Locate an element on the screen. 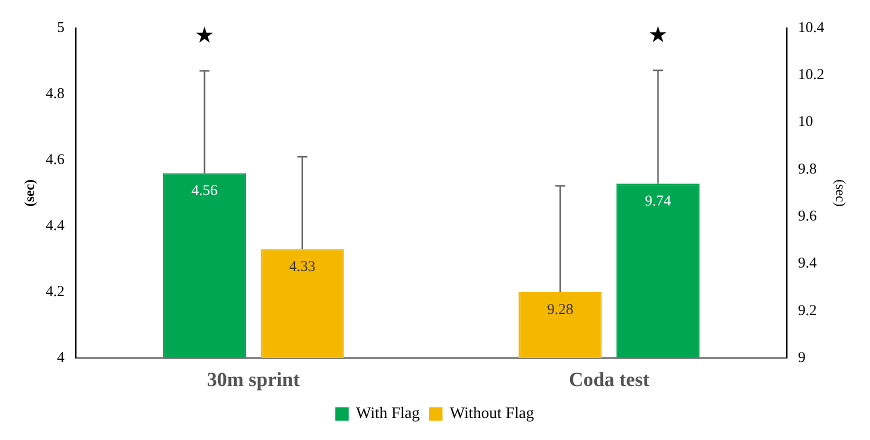 The width and height of the screenshot is (870, 440). y-tick-label: 4.2 is located at coordinates (55, 292).